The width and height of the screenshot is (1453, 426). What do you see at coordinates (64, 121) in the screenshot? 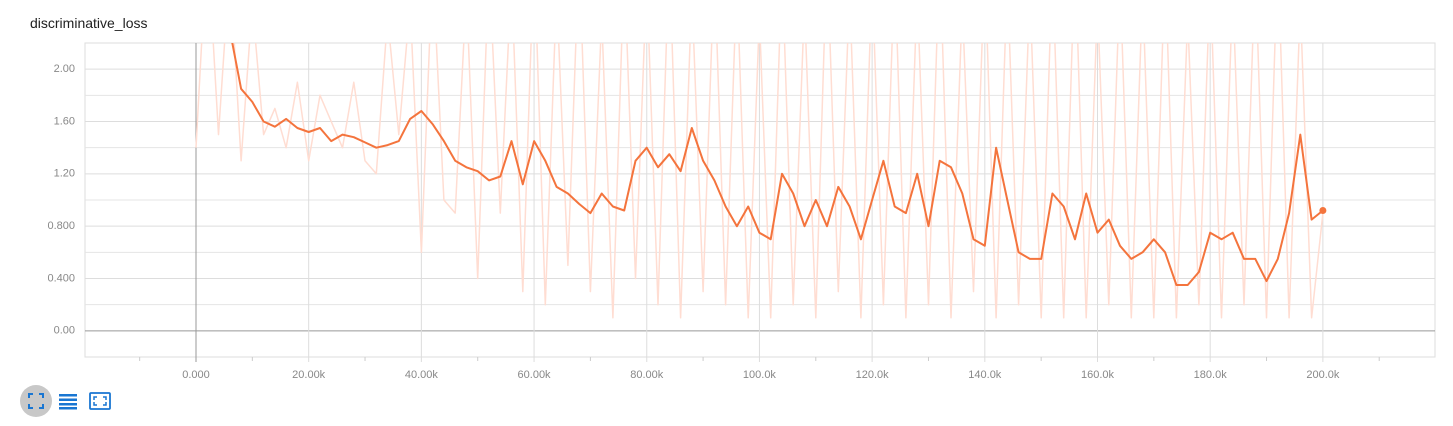
I see `y-tick-label: 1.60` at bounding box center [64, 121].